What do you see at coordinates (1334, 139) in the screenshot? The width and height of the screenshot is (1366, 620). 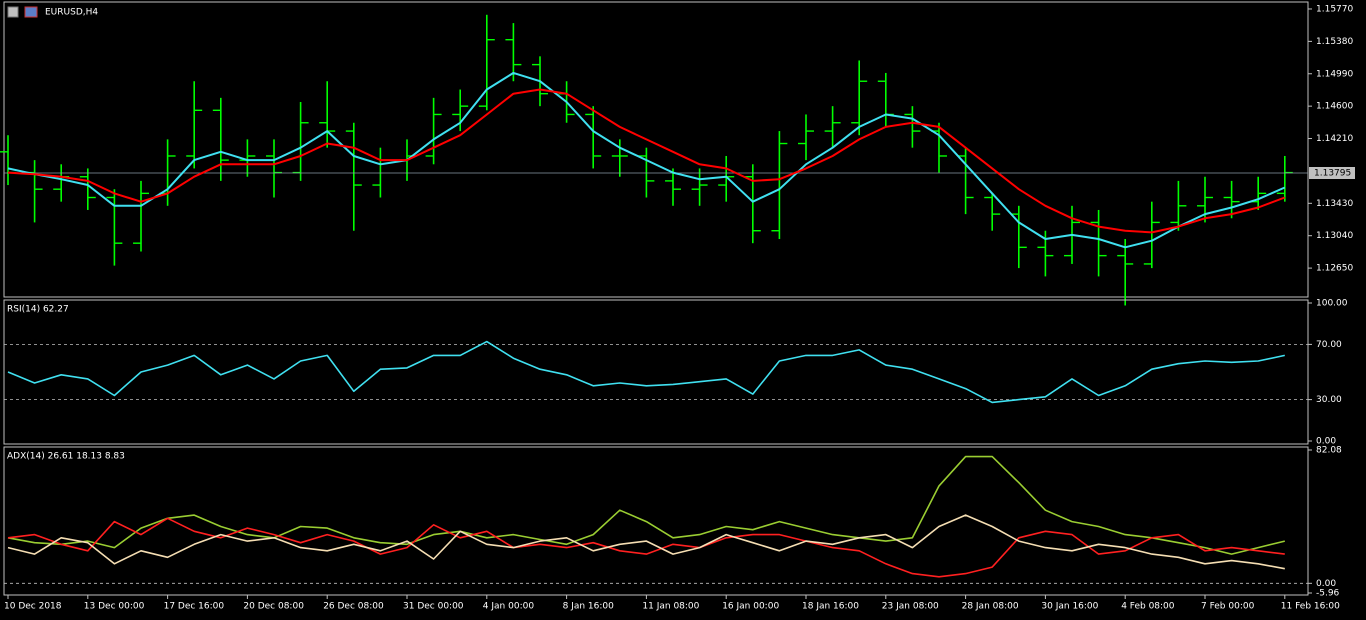 I see `y-tick-label: 1.14210` at bounding box center [1334, 139].